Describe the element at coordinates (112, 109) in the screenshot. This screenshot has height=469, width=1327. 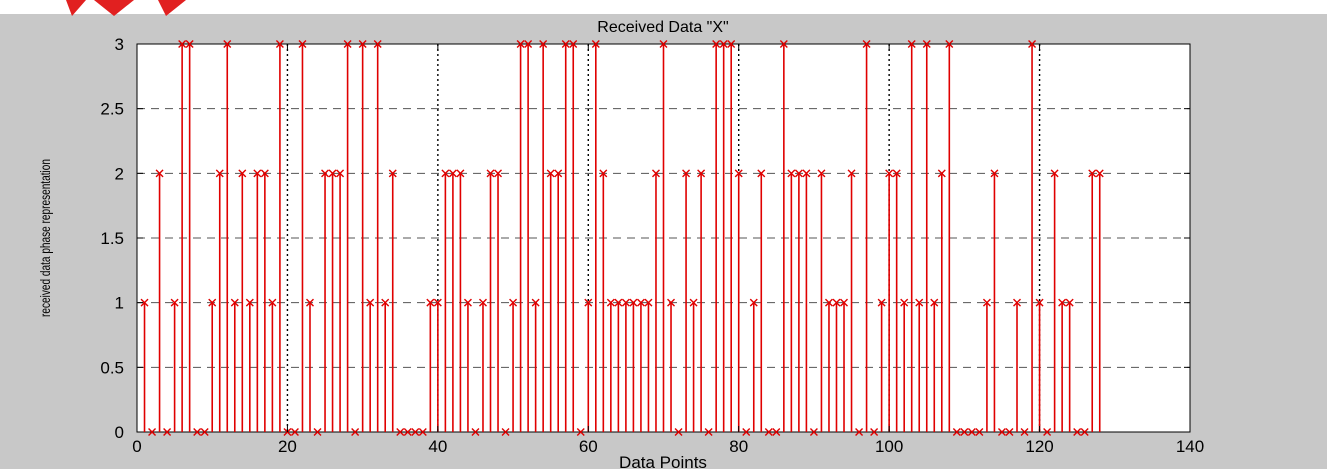
I see `y-tick-label: 2.5` at that location.